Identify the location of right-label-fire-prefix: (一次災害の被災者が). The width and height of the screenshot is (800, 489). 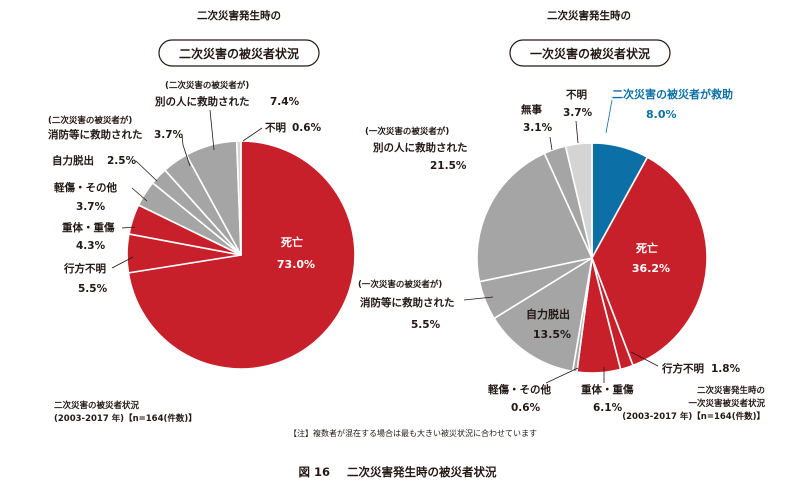
(400, 284).